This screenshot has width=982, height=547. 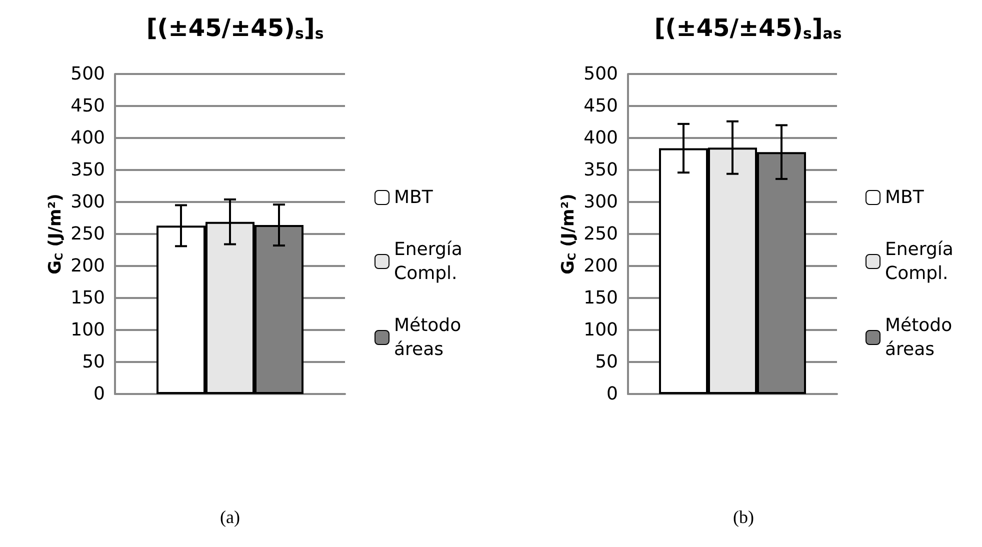 What do you see at coordinates (748, 28) in the screenshot?
I see `chart-title: [(±45/±45)s]as` at bounding box center [748, 28].